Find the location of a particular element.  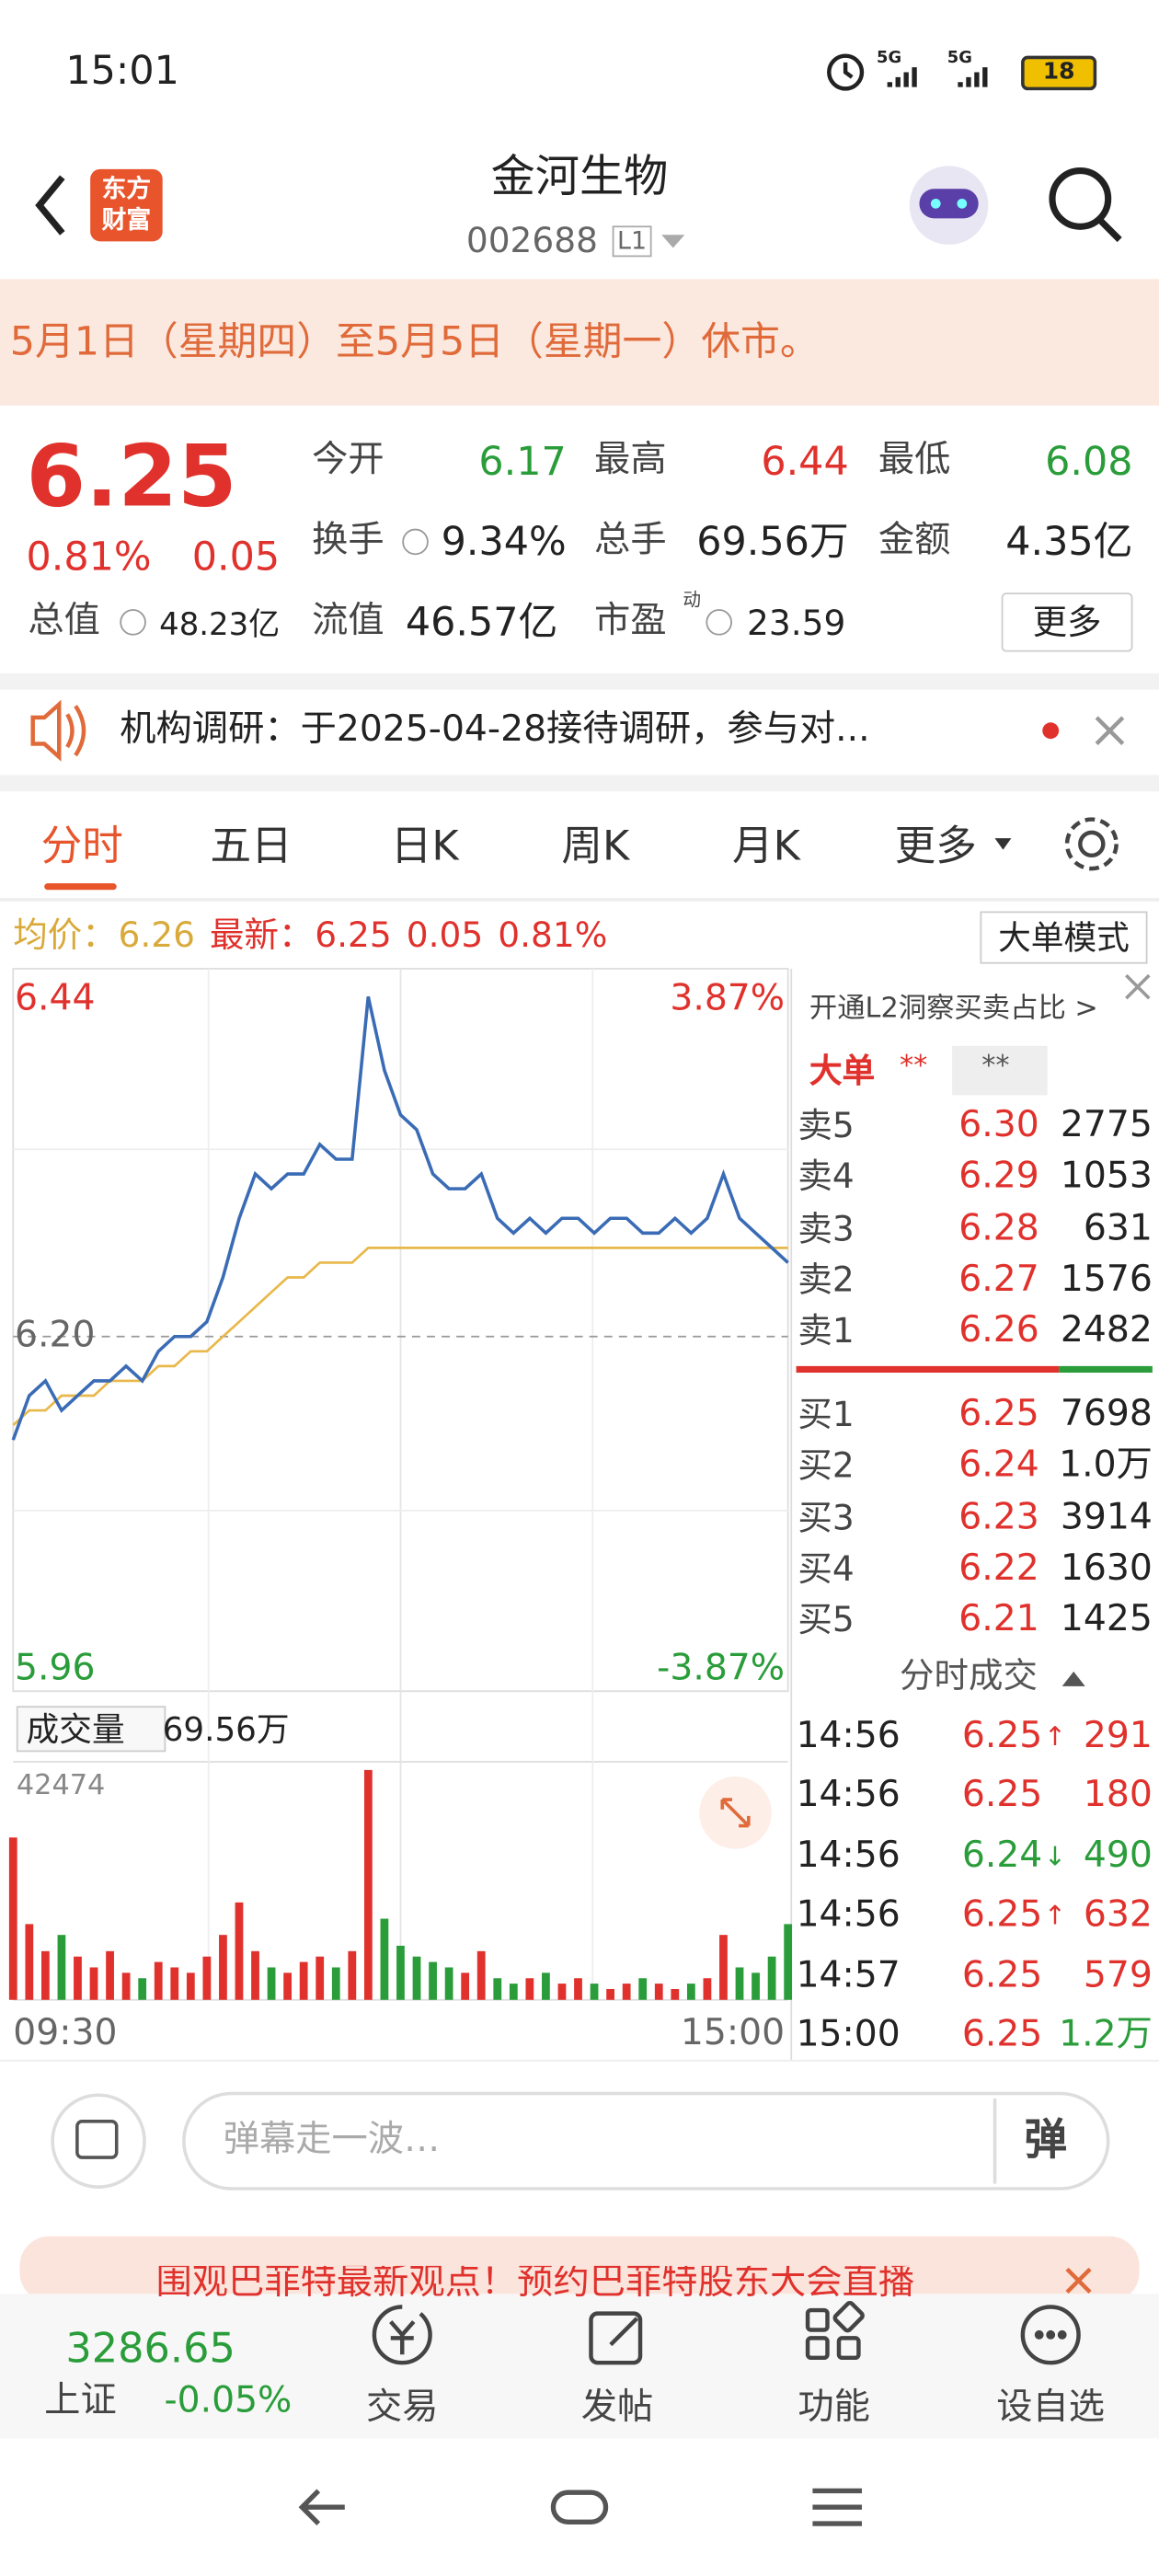

y-tick-label: 6.44 is located at coordinates (55, 999).